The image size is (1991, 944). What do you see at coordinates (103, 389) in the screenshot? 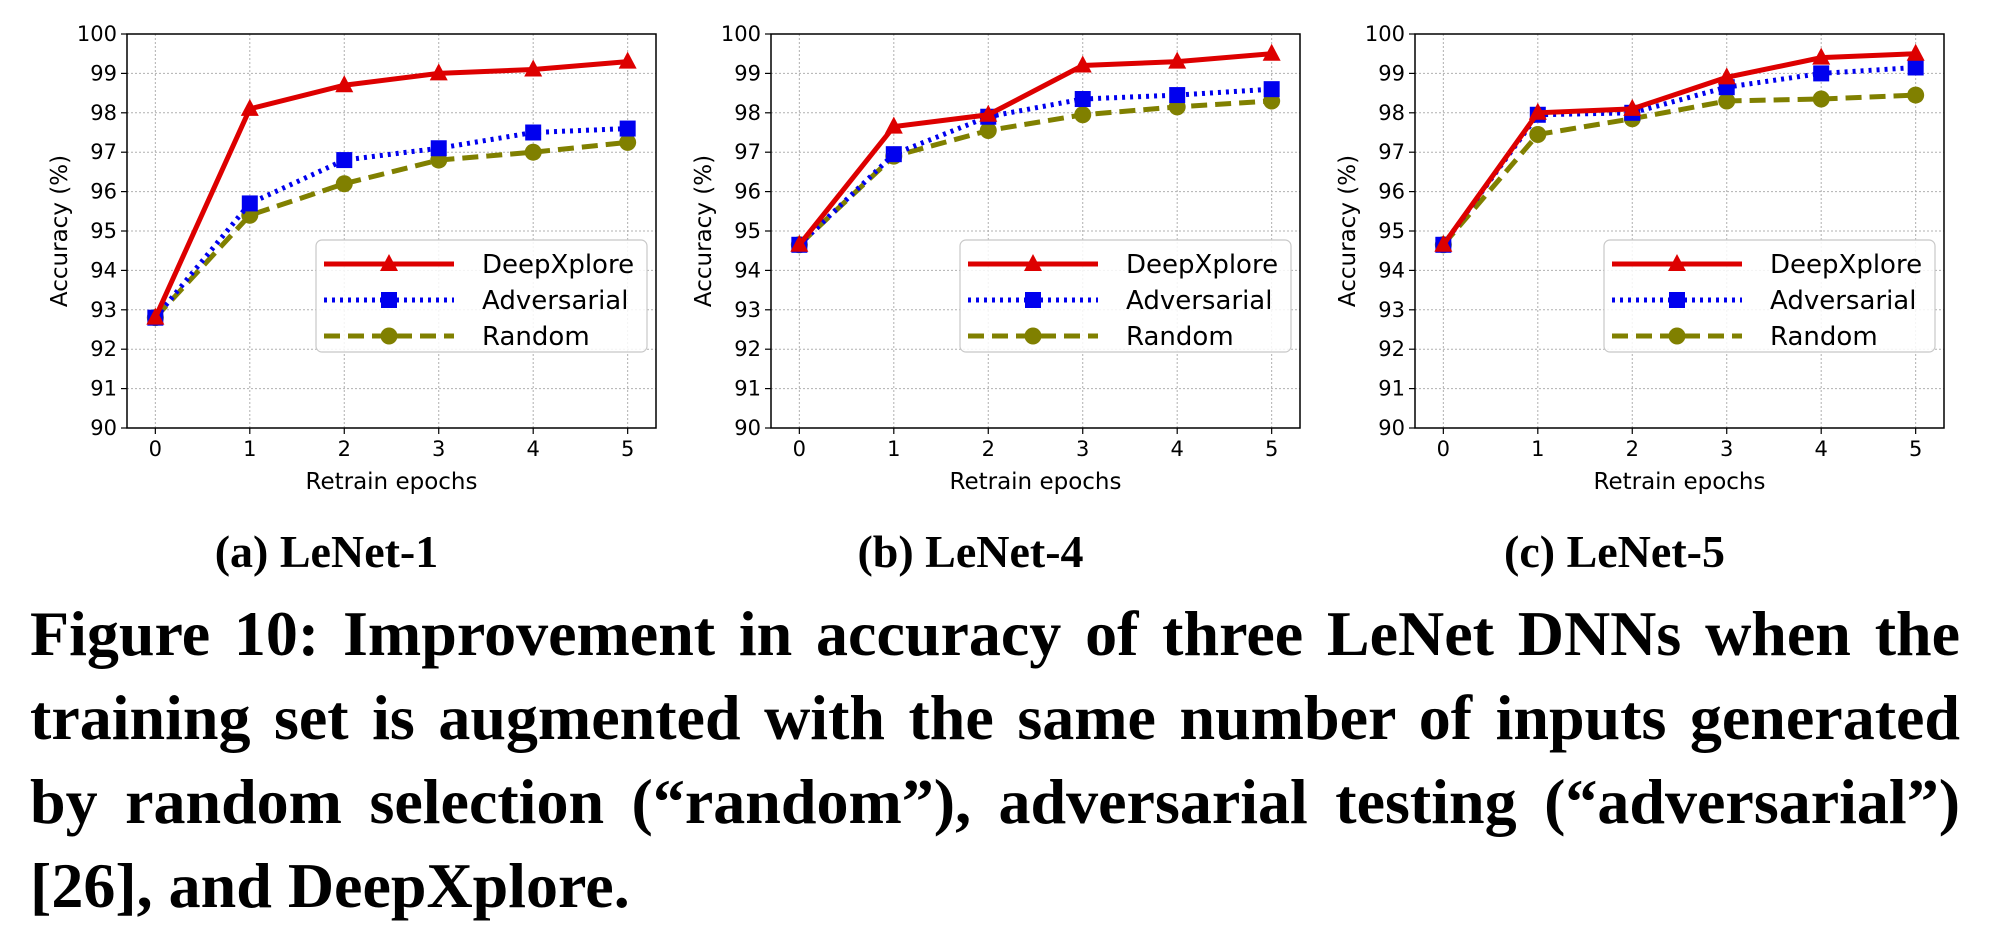
I see `y-tick-label: 91` at bounding box center [103, 389].